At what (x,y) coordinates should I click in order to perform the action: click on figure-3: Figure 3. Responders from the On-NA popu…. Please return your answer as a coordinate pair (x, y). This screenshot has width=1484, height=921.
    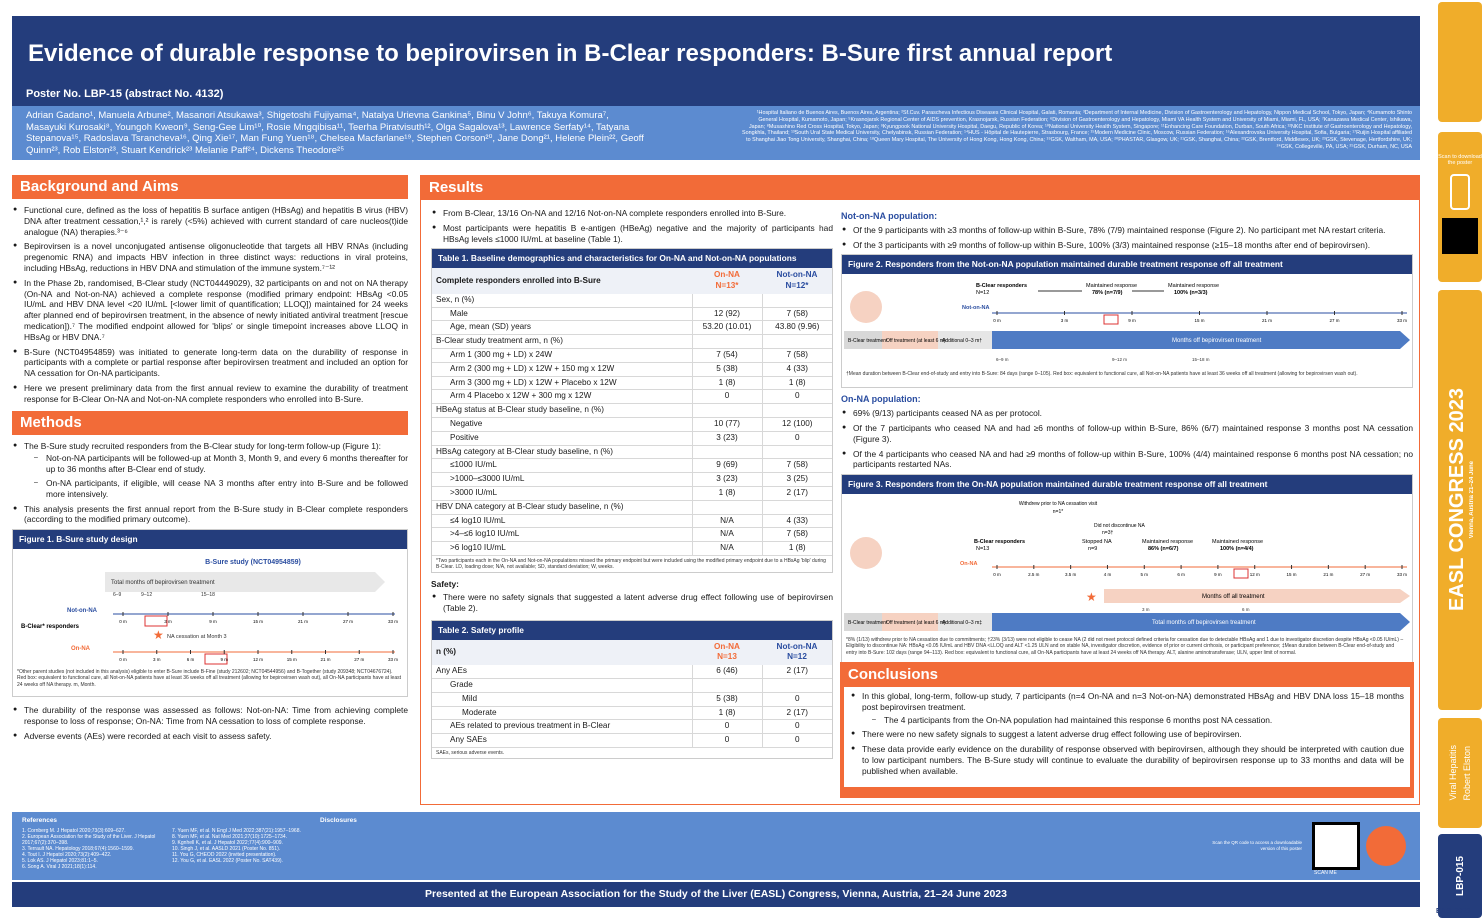
    Looking at the image, I should click on (1127, 569).